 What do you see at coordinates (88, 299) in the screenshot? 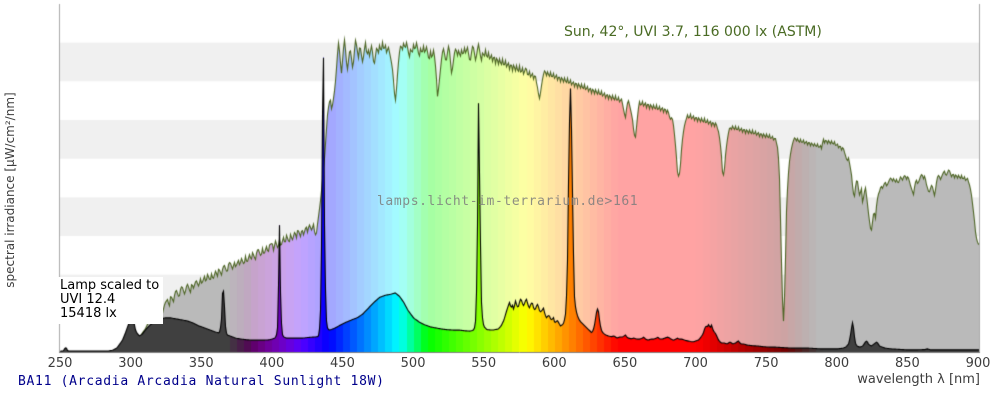
I see `lamp-scale-line-2: UVI 12.4` at bounding box center [88, 299].